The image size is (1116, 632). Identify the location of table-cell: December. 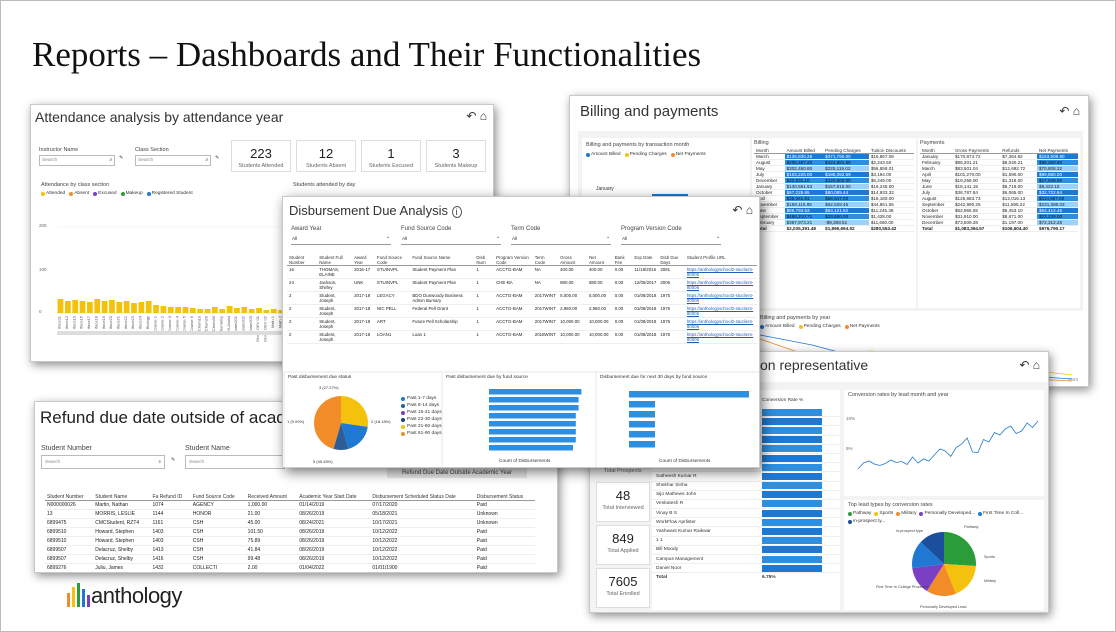
(936, 222).